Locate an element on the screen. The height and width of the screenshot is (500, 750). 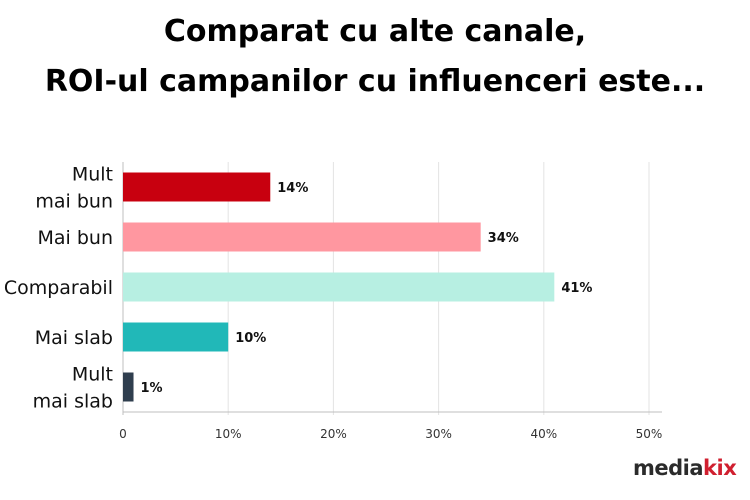
chart-title-line-1: Comparat cu alte canale, is located at coordinates (375, 31).